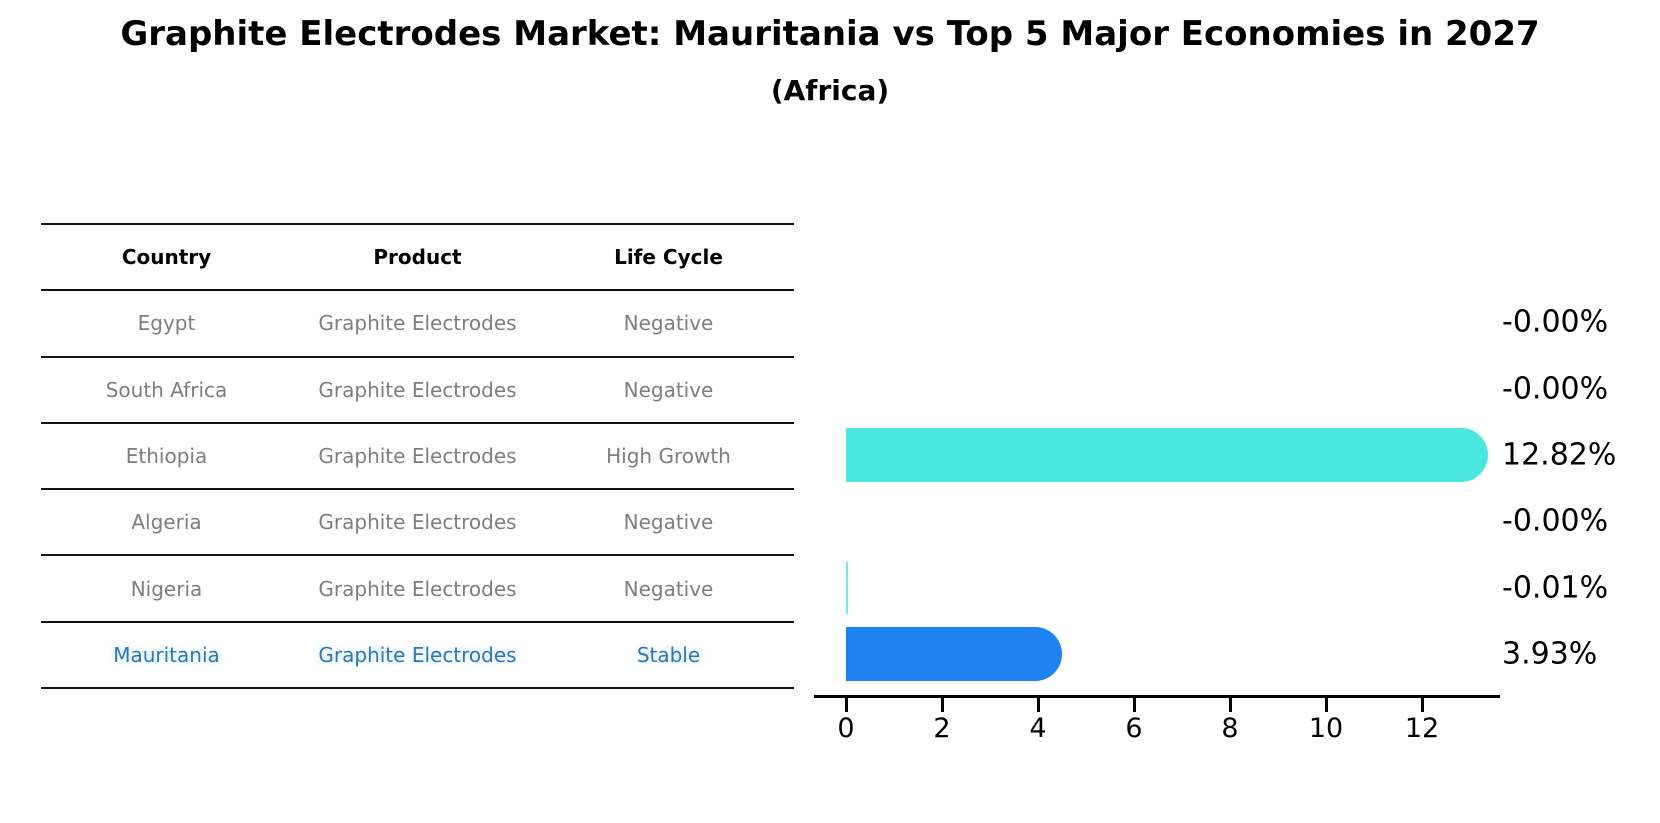 This screenshot has height=823, width=1660. I want to click on table-header-cell: Country, so click(166, 257).